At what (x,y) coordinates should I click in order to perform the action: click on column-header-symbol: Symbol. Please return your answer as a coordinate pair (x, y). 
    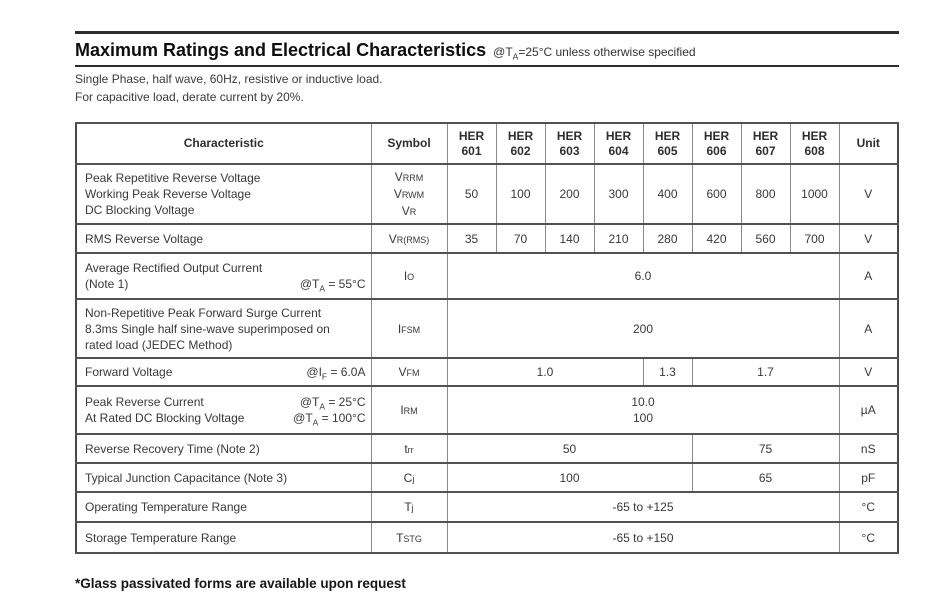
    Looking at the image, I should click on (409, 143).